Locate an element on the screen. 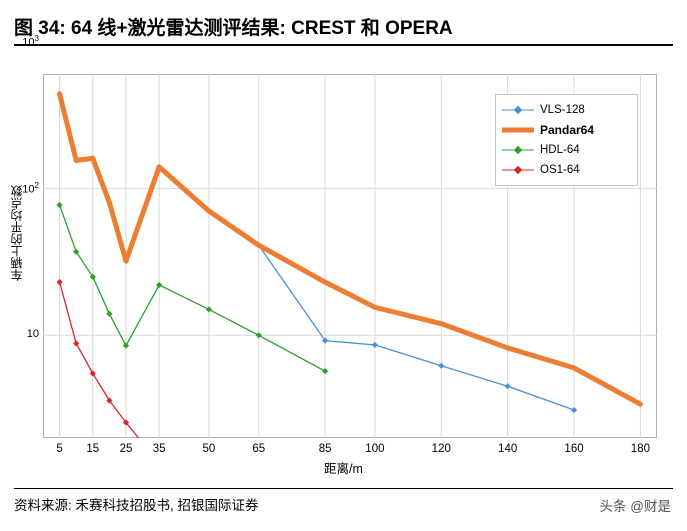  legend-item: HDL-64 is located at coordinates (566, 150).